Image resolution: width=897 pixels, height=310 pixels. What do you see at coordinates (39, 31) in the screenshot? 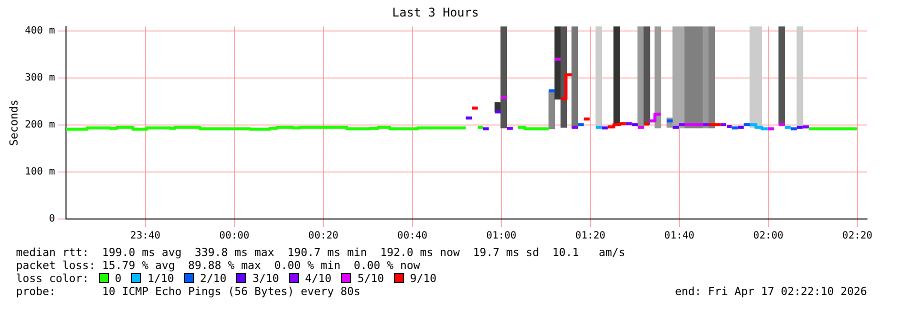
I see `y-tick-label: 400 m` at bounding box center [39, 31].